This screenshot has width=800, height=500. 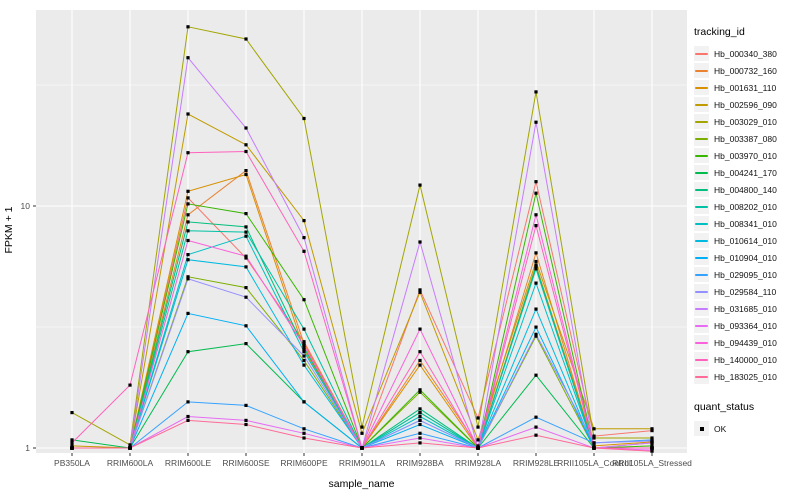 I want to click on legend-item-label: Hb_140000_010, so click(x=745, y=359).